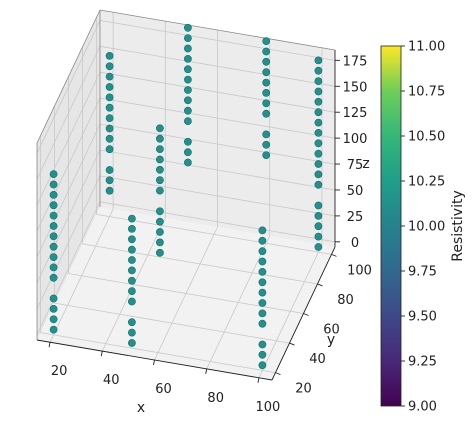 This screenshot has height=432, width=474. What do you see at coordinates (303, 389) in the screenshot?
I see `y-tick-label: 20` at bounding box center [303, 389].